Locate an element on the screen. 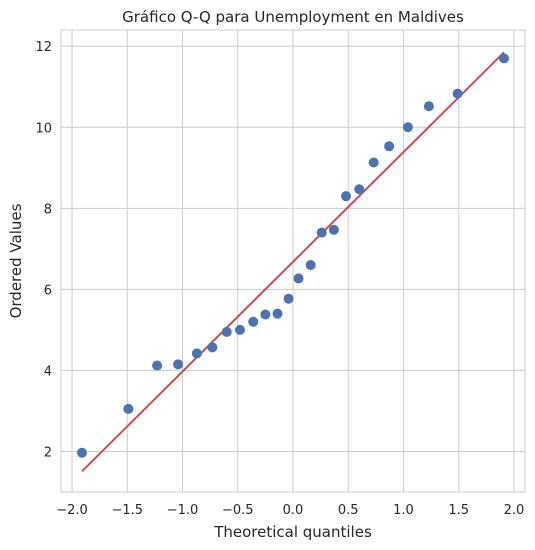 Image resolution: width=535 pixels, height=550 pixels. x-axis-label: Theoretical quantiles is located at coordinates (292, 532).